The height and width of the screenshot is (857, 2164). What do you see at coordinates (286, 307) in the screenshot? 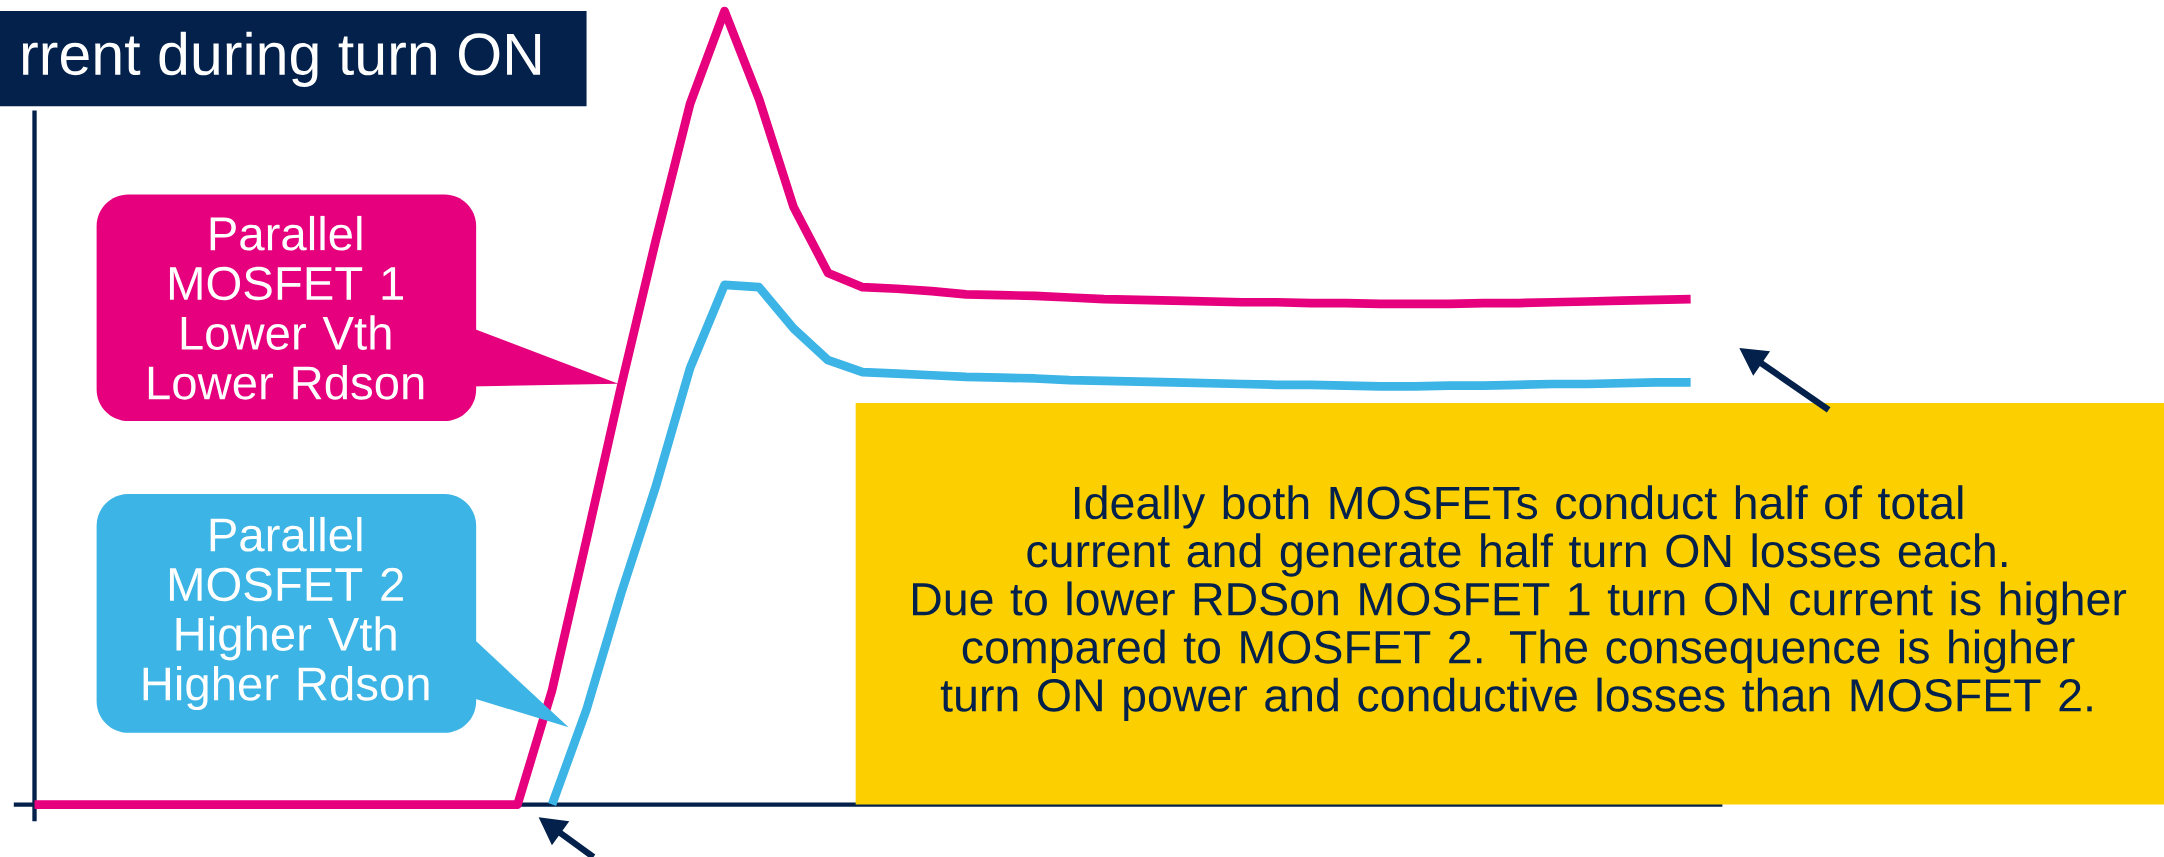
I see `annotation: Parallel MOSFET 1 Lower Vth Lower Rdson` at bounding box center [286, 307].